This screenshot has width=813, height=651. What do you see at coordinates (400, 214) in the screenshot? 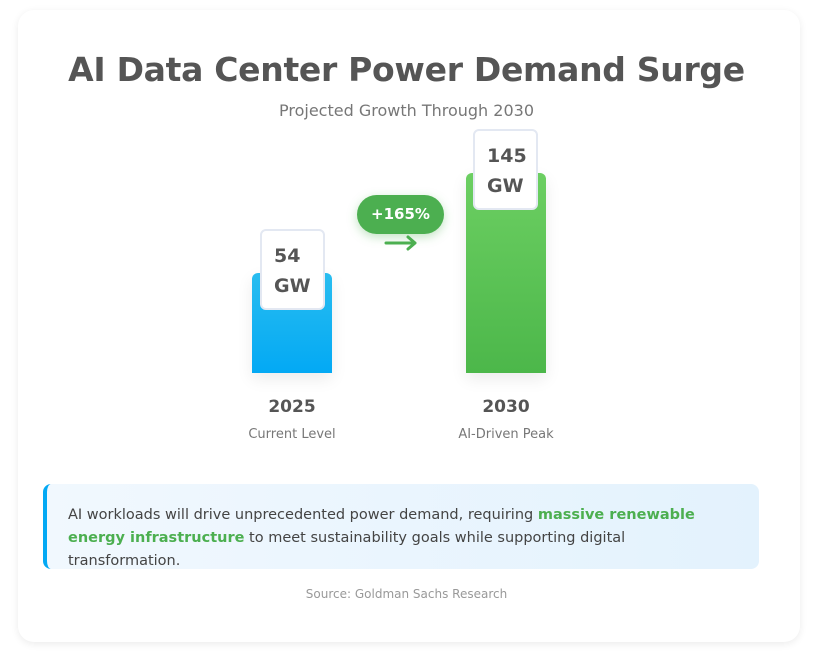
I see `growth-badge: +165%` at bounding box center [400, 214].